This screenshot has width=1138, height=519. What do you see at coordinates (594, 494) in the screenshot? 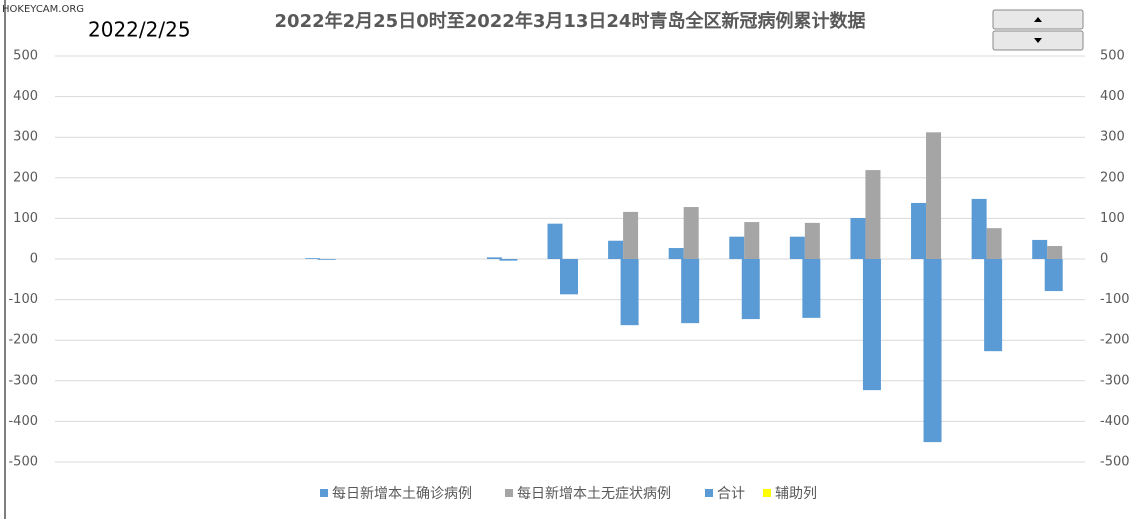
I see `legend-label: 每日新增本土无症状病例` at bounding box center [594, 494].